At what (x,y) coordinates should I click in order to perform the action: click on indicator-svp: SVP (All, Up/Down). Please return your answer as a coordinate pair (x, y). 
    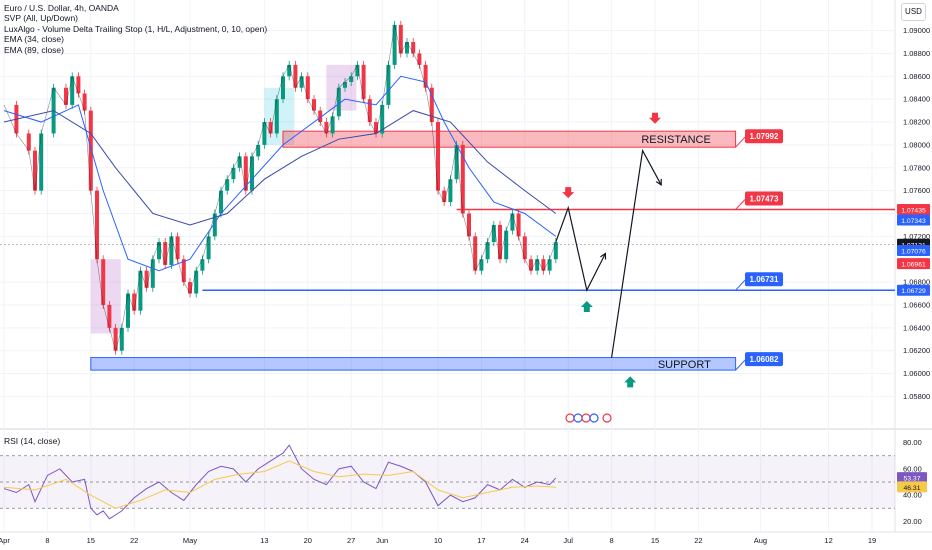
    Looking at the image, I should click on (41, 18).